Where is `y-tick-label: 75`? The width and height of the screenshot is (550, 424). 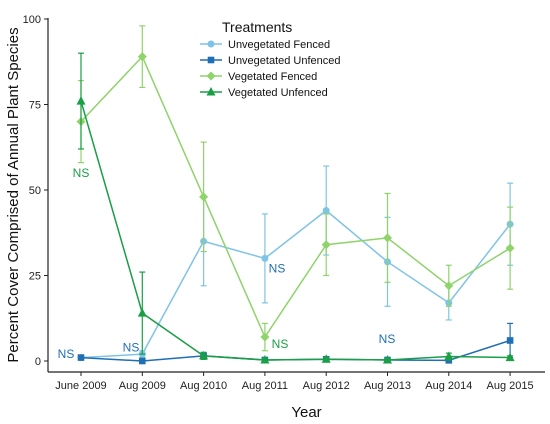
y-tick-label: 75 is located at coordinates (35, 106).